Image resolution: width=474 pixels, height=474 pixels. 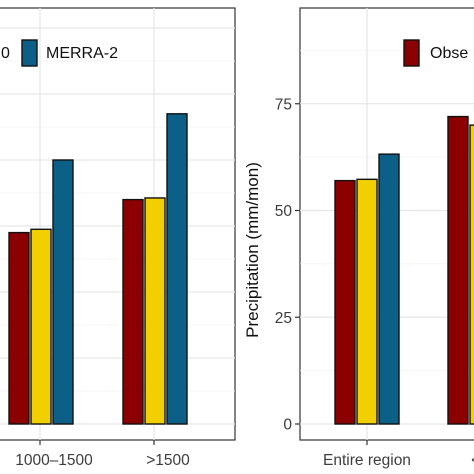 I want to click on right-legend-swatch-obse, so click(x=411, y=53).